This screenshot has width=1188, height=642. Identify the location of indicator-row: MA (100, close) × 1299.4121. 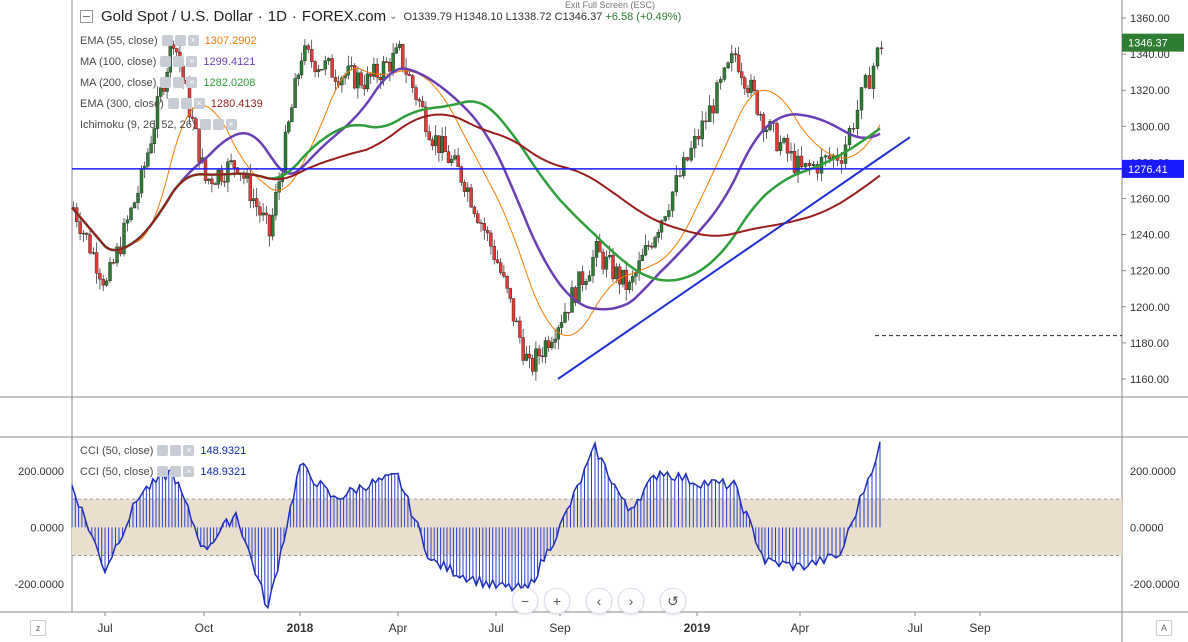
(171, 61).